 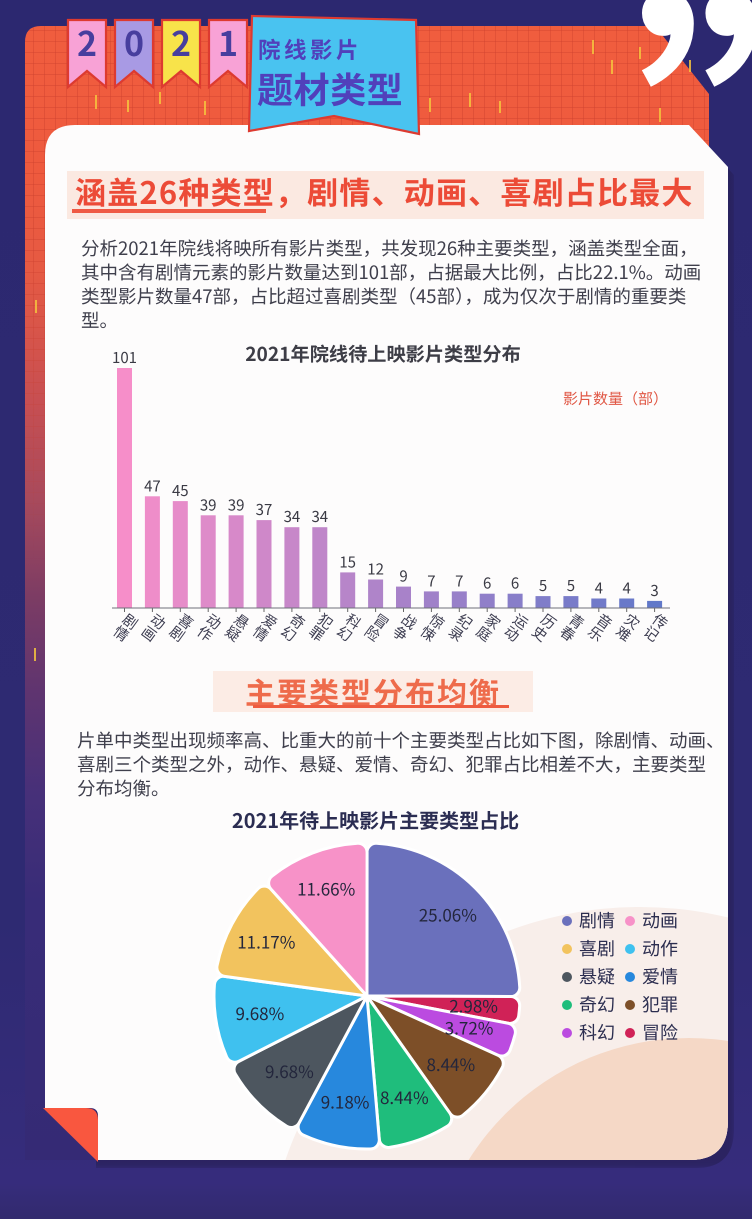 I want to click on svg-text: 题材类型, so click(x=330, y=88).